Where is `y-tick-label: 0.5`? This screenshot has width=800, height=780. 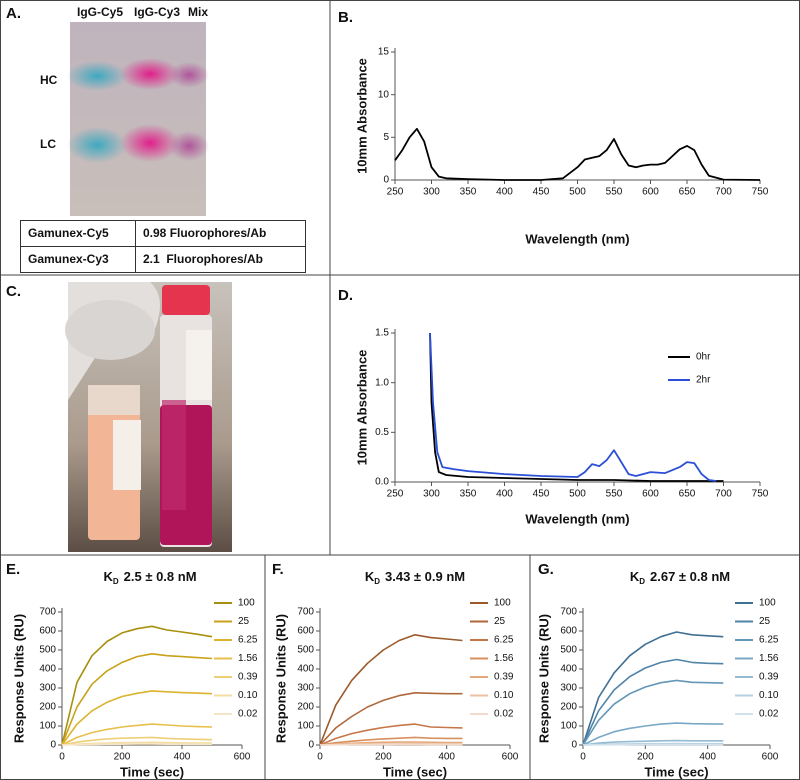
y-tick-label: 0.5 is located at coordinates (382, 432).